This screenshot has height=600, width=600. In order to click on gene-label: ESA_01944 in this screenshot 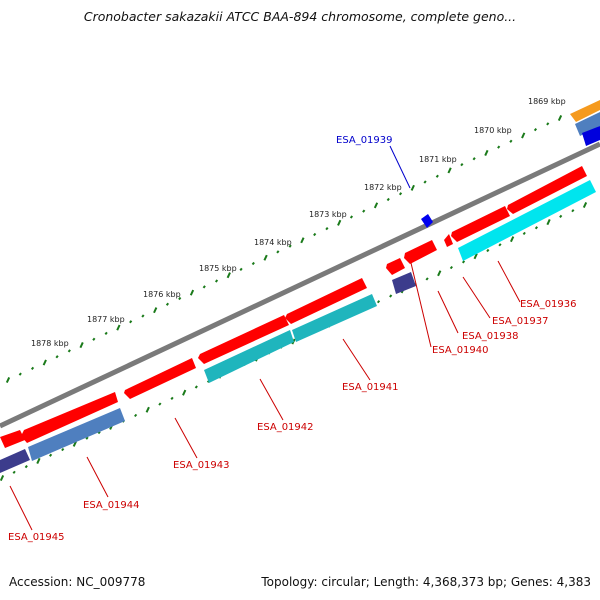, I will do `click(111, 505)`.